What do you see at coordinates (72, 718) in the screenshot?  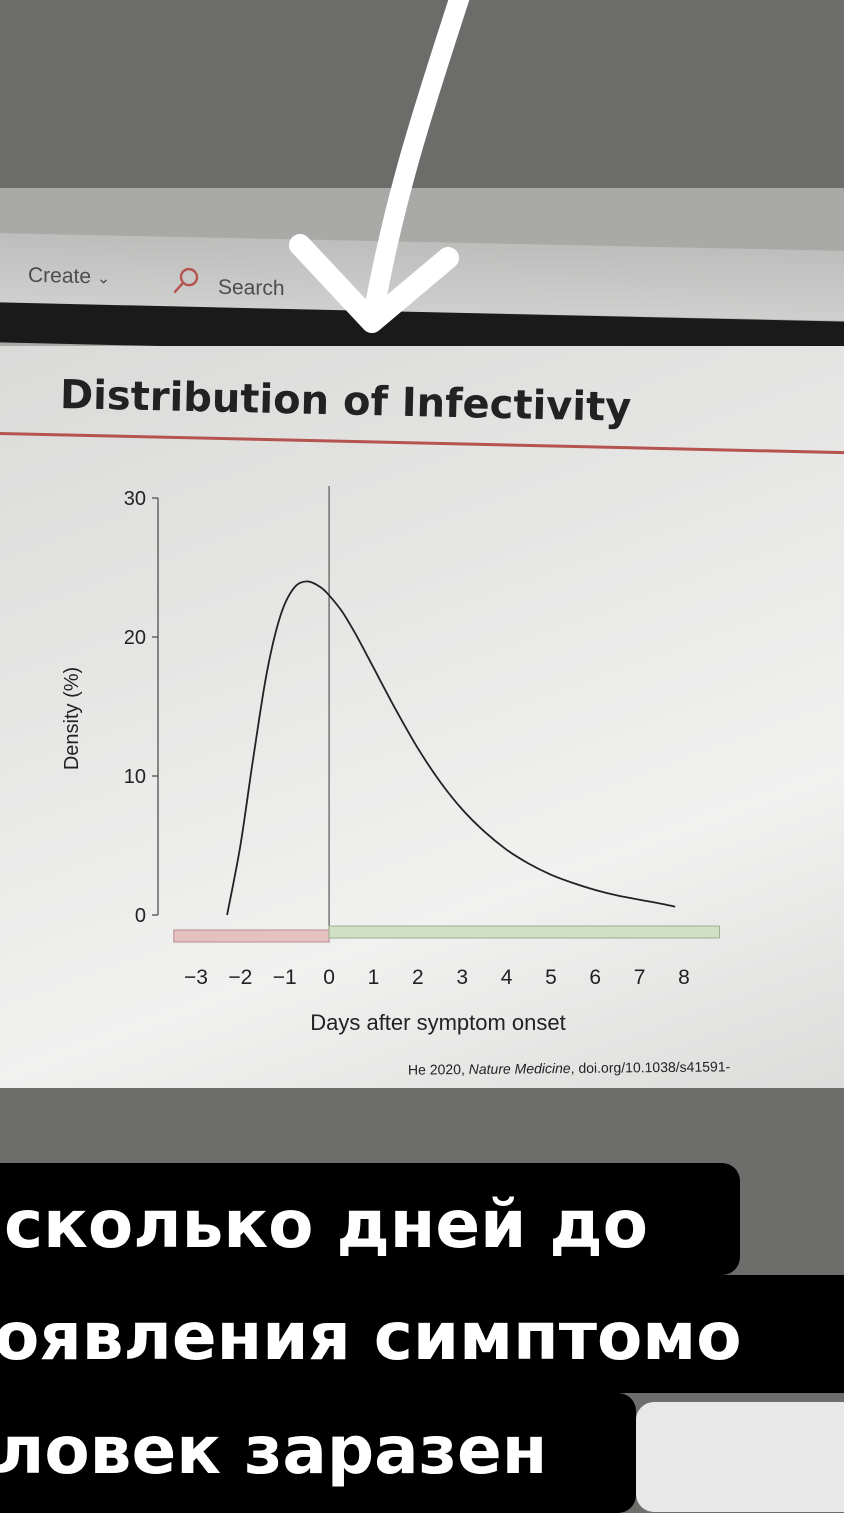 I see `y-axis-label: Density (%)` at bounding box center [72, 718].